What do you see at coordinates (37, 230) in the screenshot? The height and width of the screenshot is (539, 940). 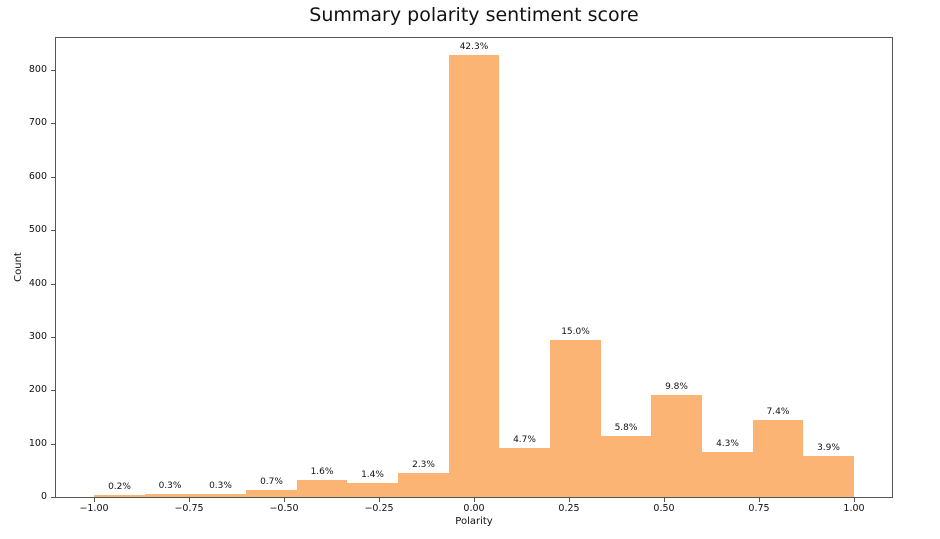 I see `y-tick-label: 500` at bounding box center [37, 230].